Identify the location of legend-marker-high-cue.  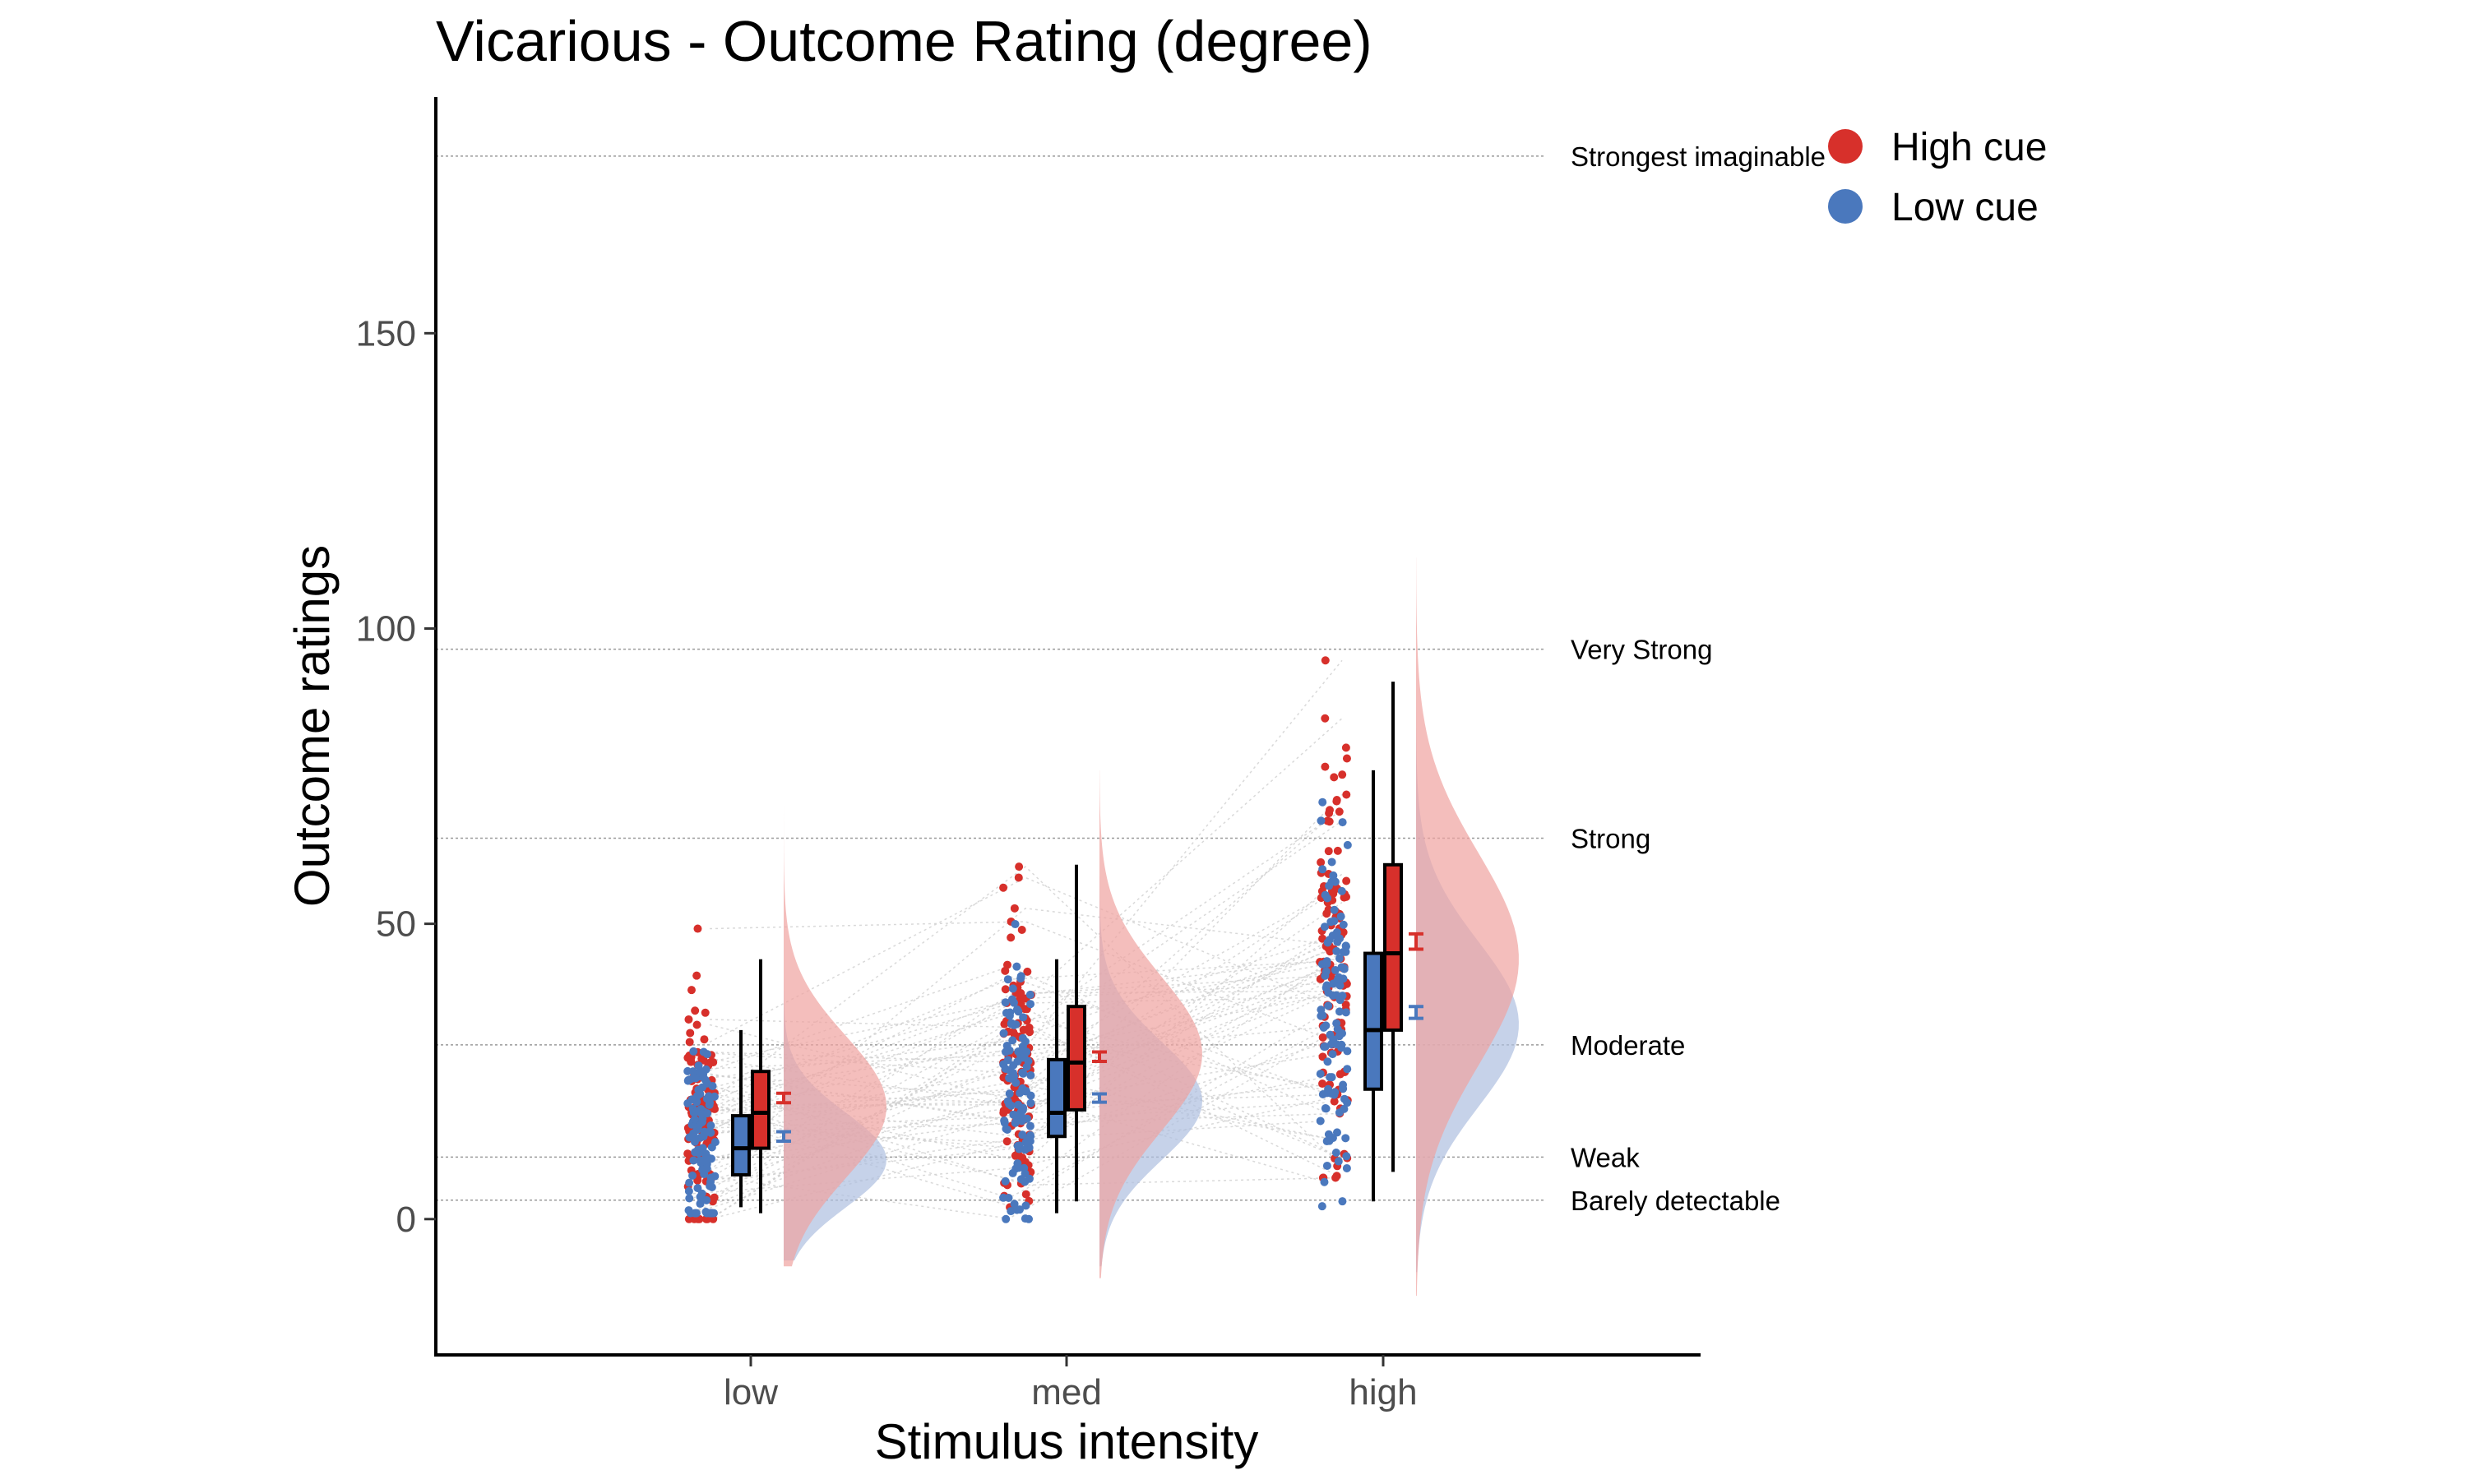
(1845, 146).